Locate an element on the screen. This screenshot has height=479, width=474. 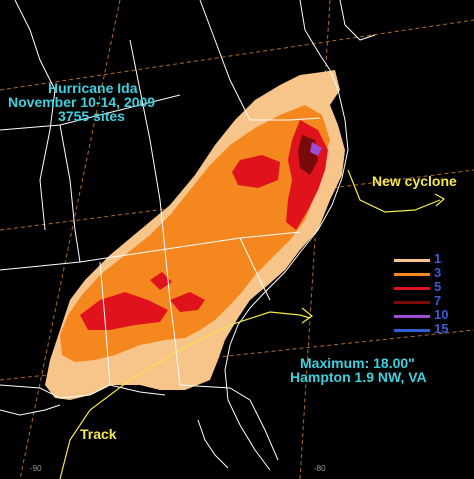
legend-item: 15 is located at coordinates (429, 329).